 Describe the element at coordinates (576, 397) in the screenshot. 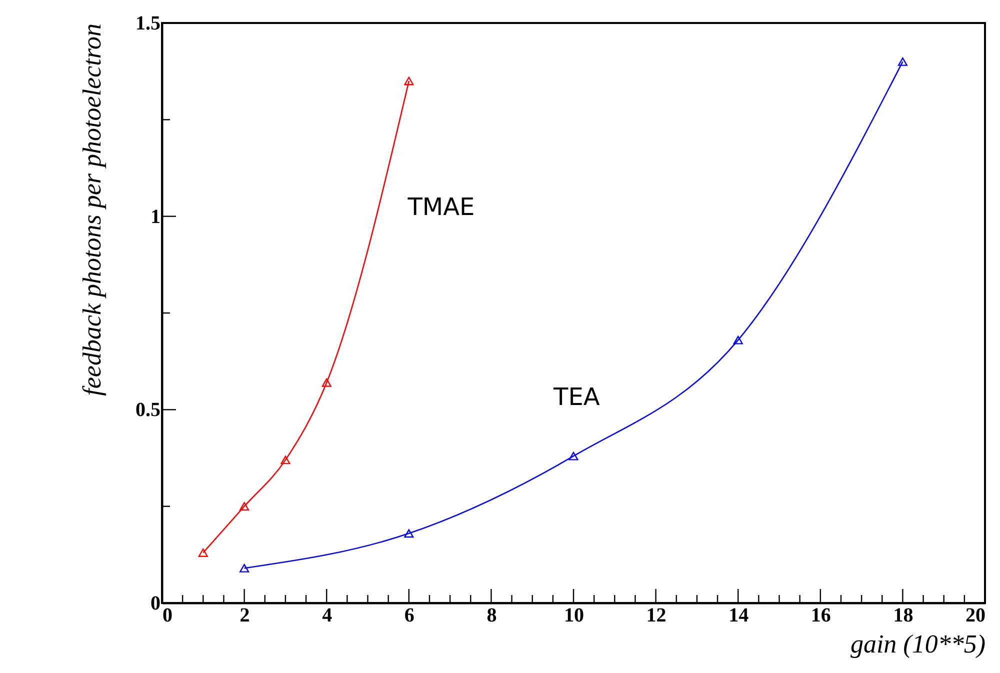

I see `series-label: TEA` at that location.